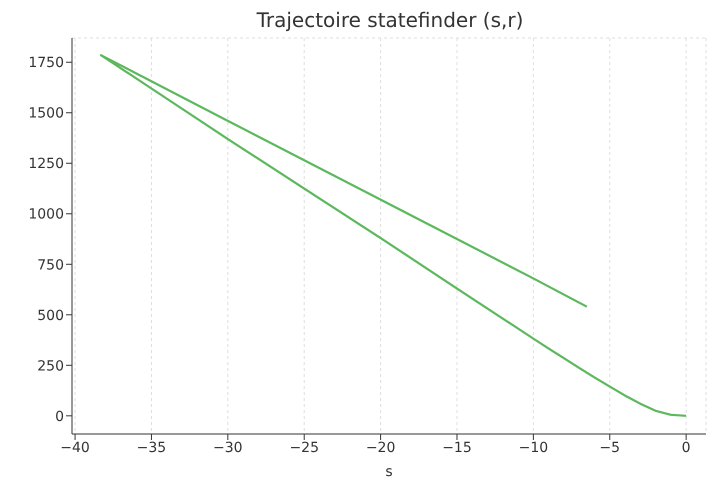 Image resolution: width=720 pixels, height=493 pixels. Describe the element at coordinates (686, 448) in the screenshot. I see `x-tick-label: 0` at that location.